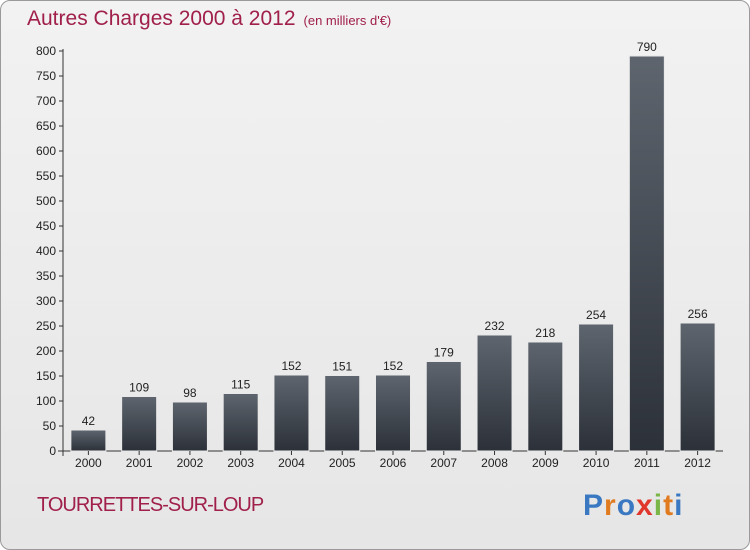 This screenshot has height=550, width=750. What do you see at coordinates (89, 421) in the screenshot?
I see `bar-value-label: 42` at bounding box center [89, 421].